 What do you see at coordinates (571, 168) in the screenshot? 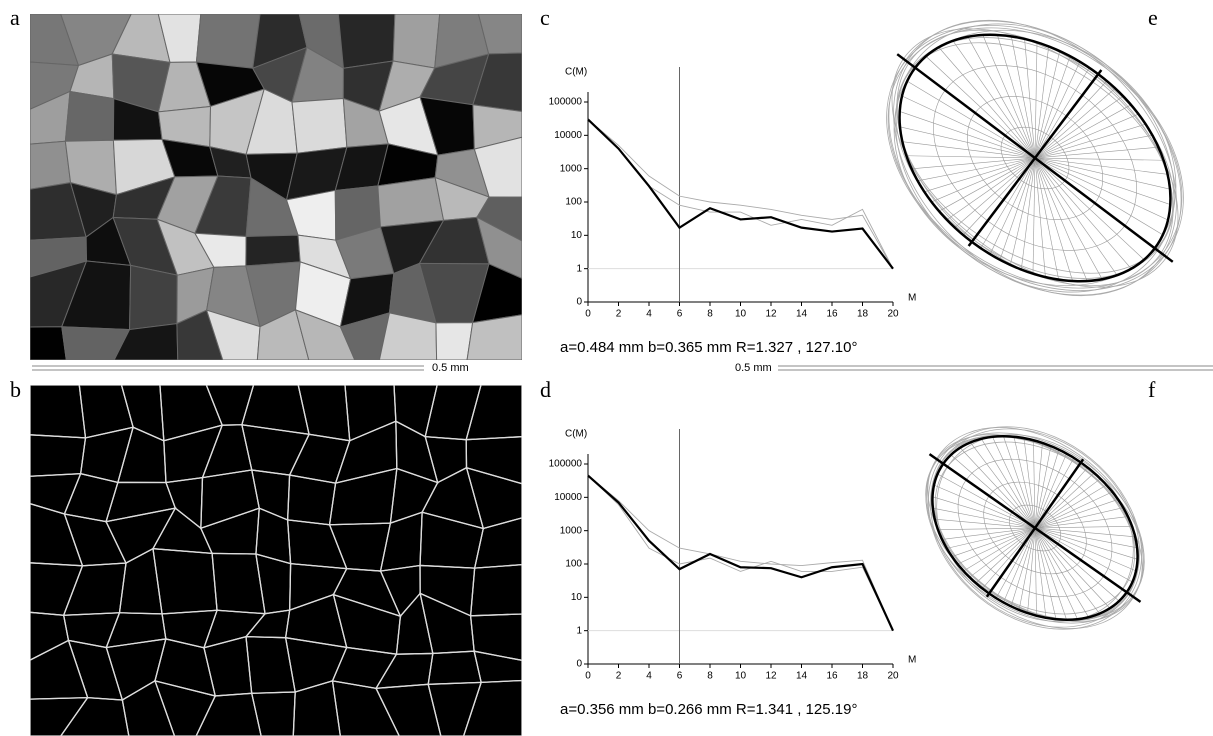
I see `y-tick-label: 1000` at bounding box center [571, 168].